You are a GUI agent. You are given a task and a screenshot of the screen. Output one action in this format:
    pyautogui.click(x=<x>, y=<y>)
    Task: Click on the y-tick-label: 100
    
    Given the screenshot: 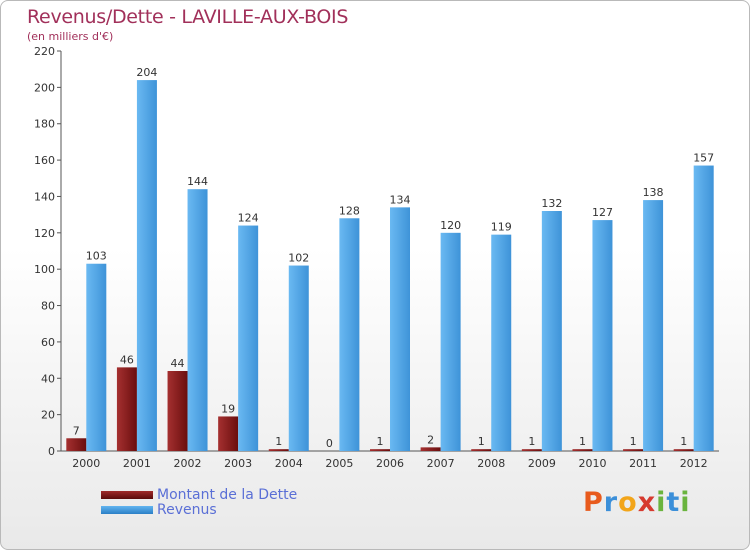 What is the action you would take?
    pyautogui.click(x=44, y=269)
    